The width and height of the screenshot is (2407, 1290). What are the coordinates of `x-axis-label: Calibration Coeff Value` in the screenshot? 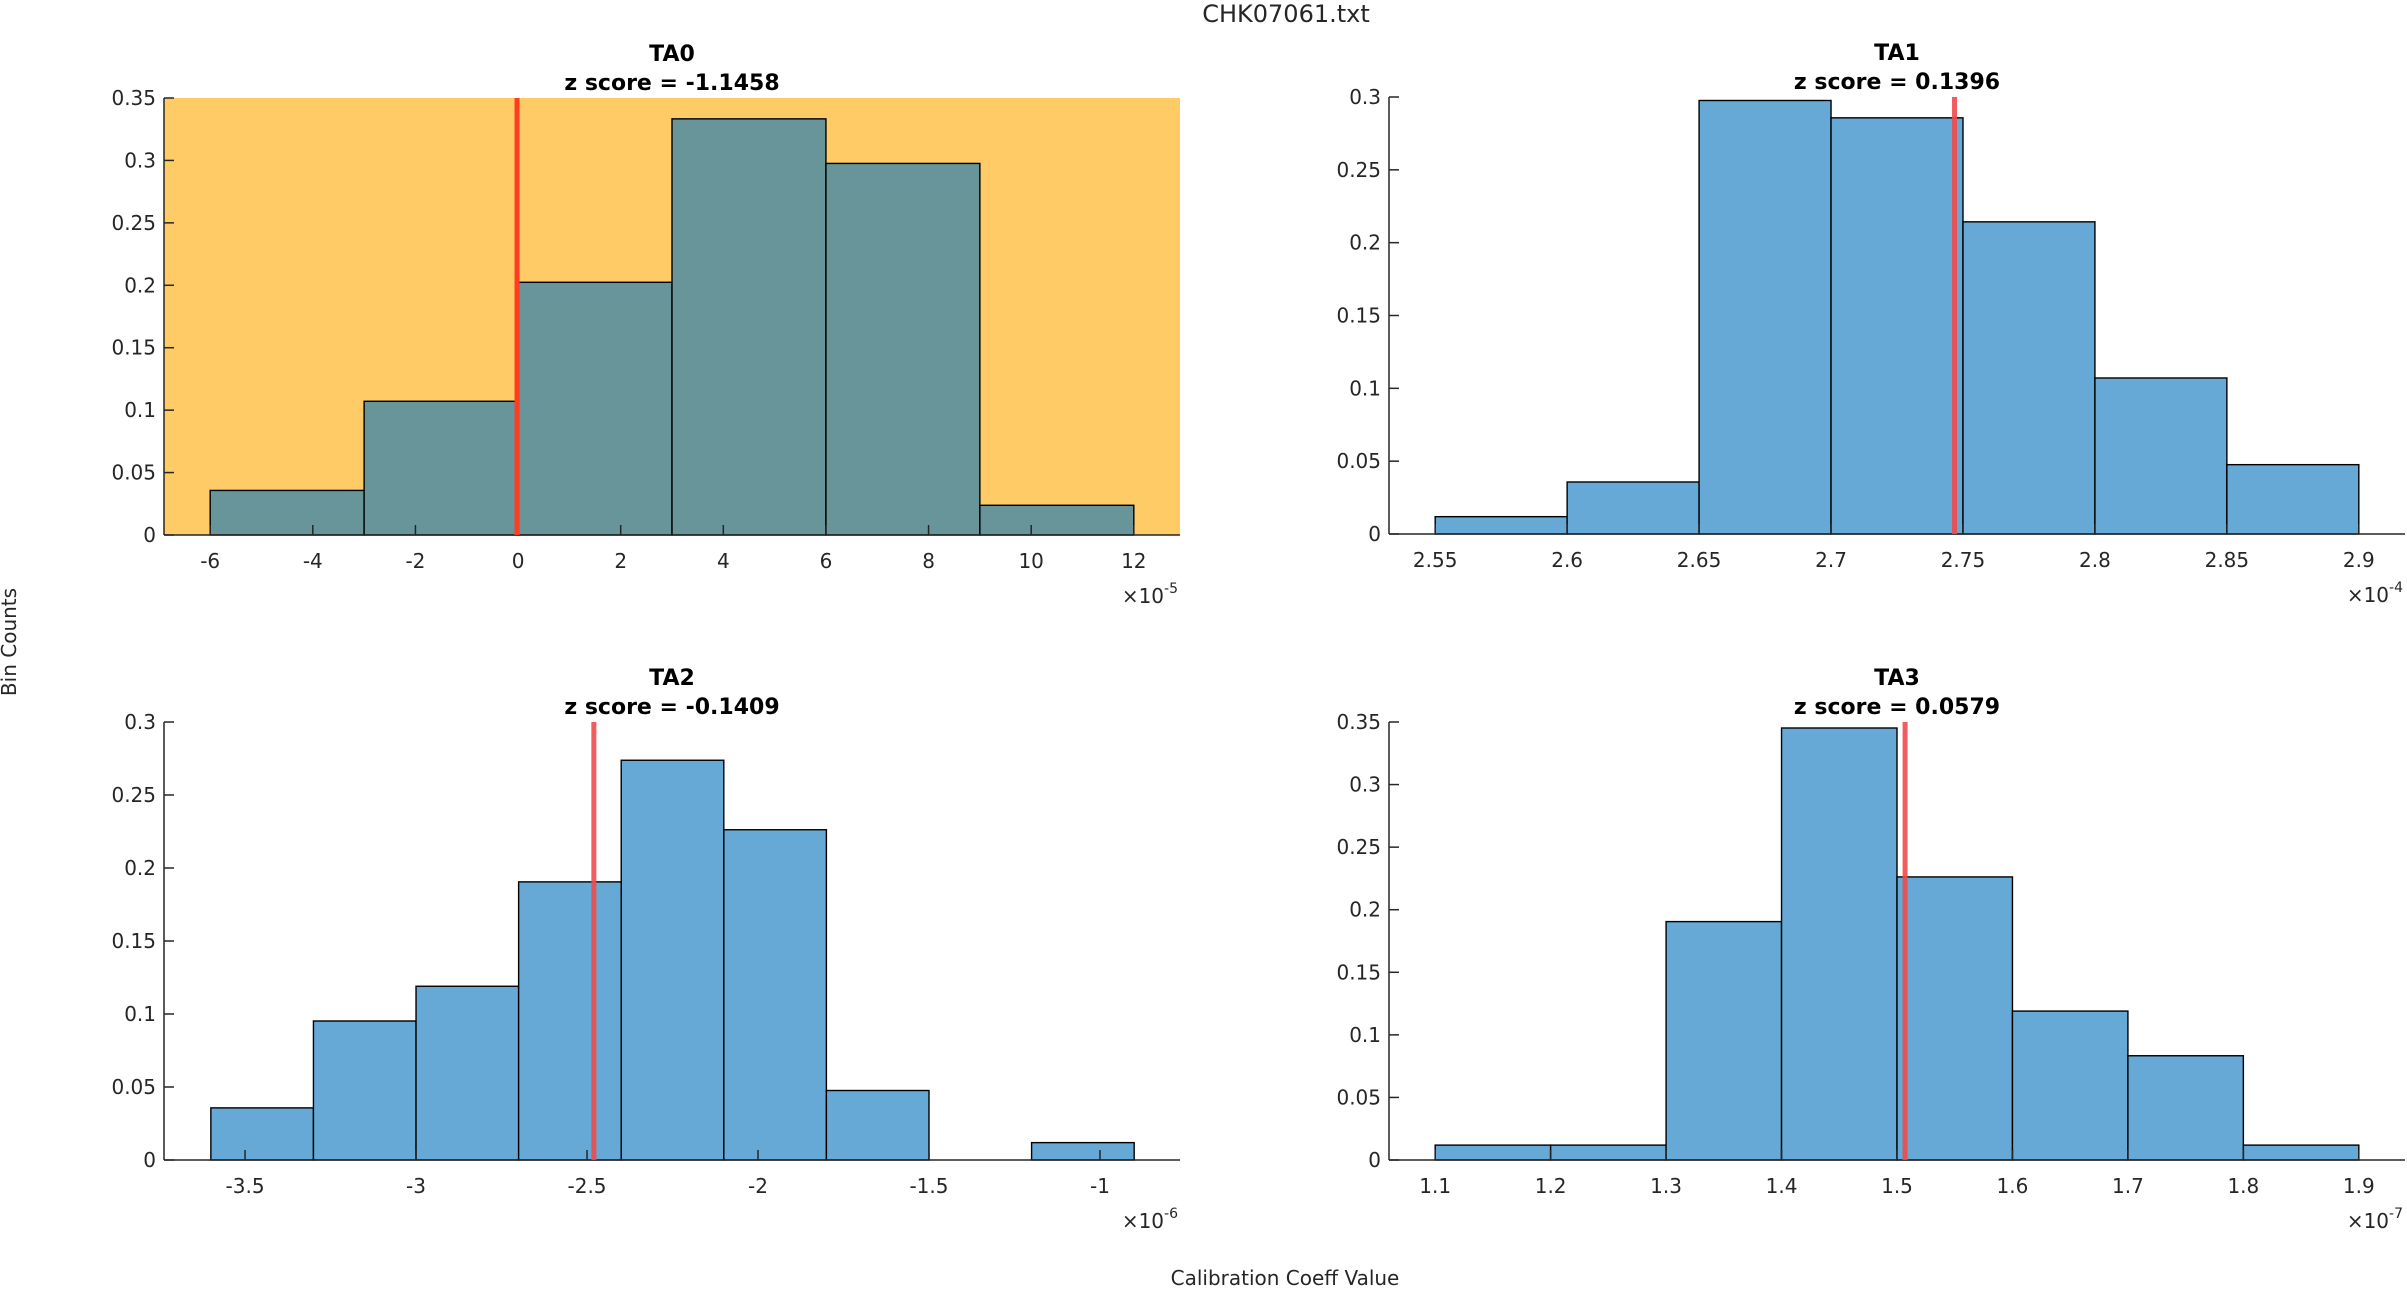 It's located at (1285, 1278).